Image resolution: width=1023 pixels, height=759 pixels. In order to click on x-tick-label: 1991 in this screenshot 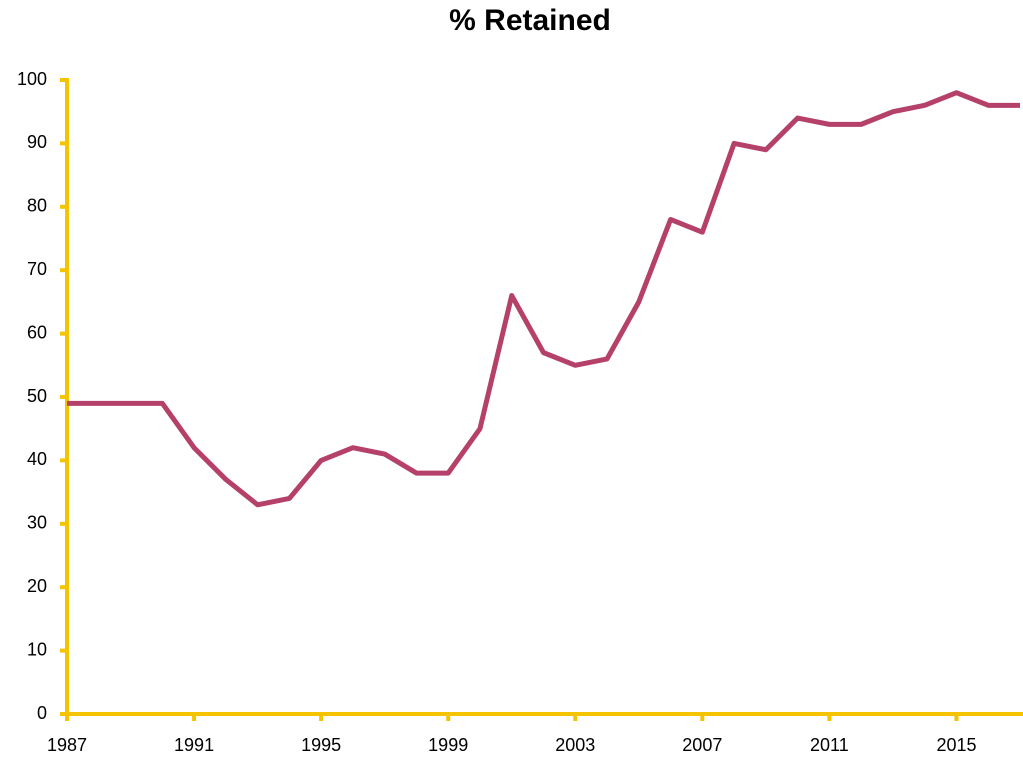, I will do `click(194, 745)`.